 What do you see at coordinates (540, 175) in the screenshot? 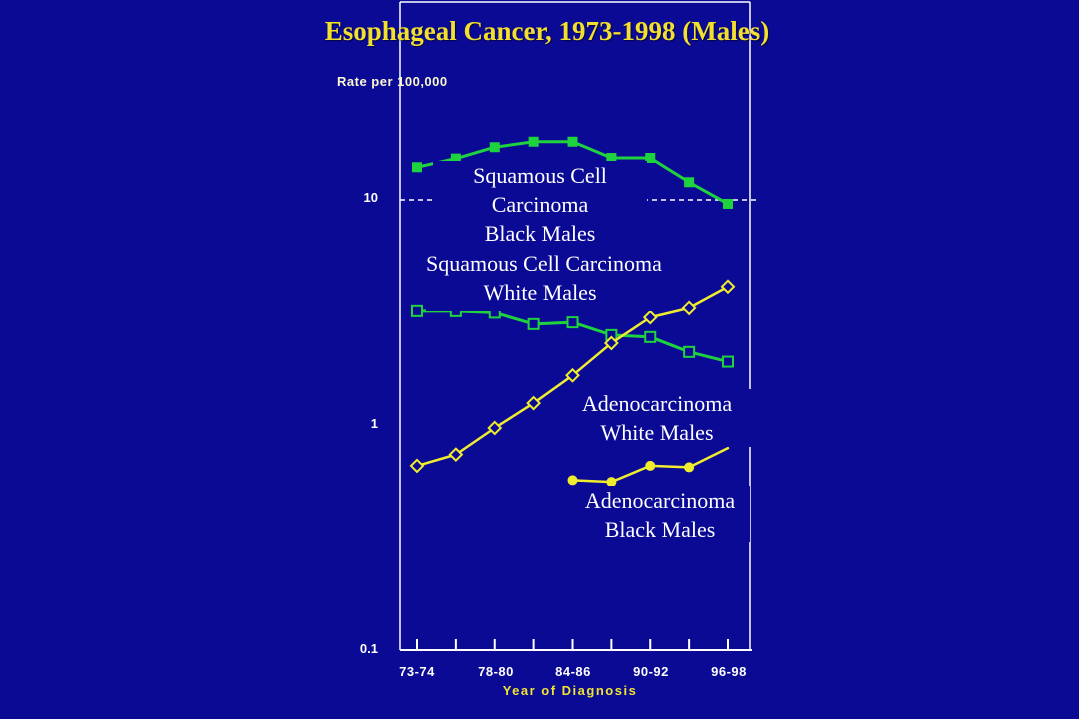
I see `annotation-line: Squamous Cell` at bounding box center [540, 175].